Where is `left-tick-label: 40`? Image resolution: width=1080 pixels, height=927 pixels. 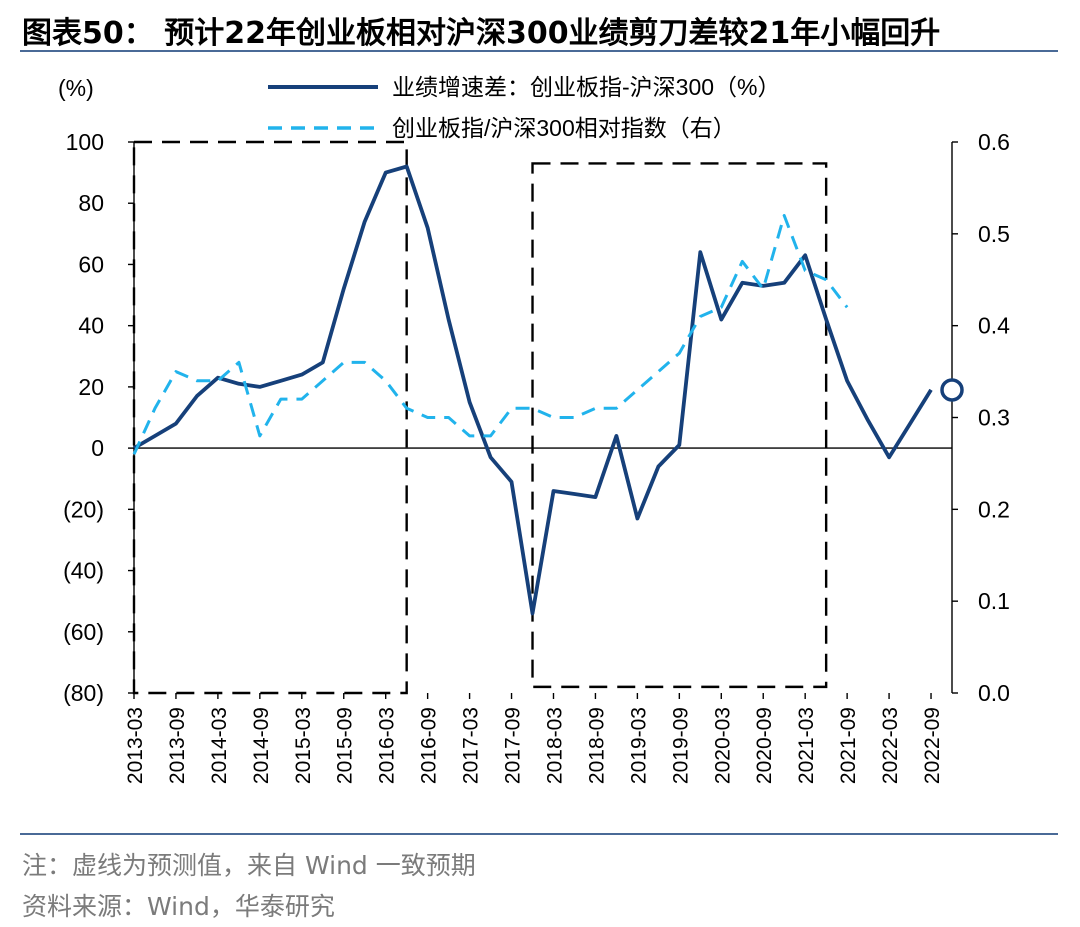 left-tick-label: 40 is located at coordinates (91, 326).